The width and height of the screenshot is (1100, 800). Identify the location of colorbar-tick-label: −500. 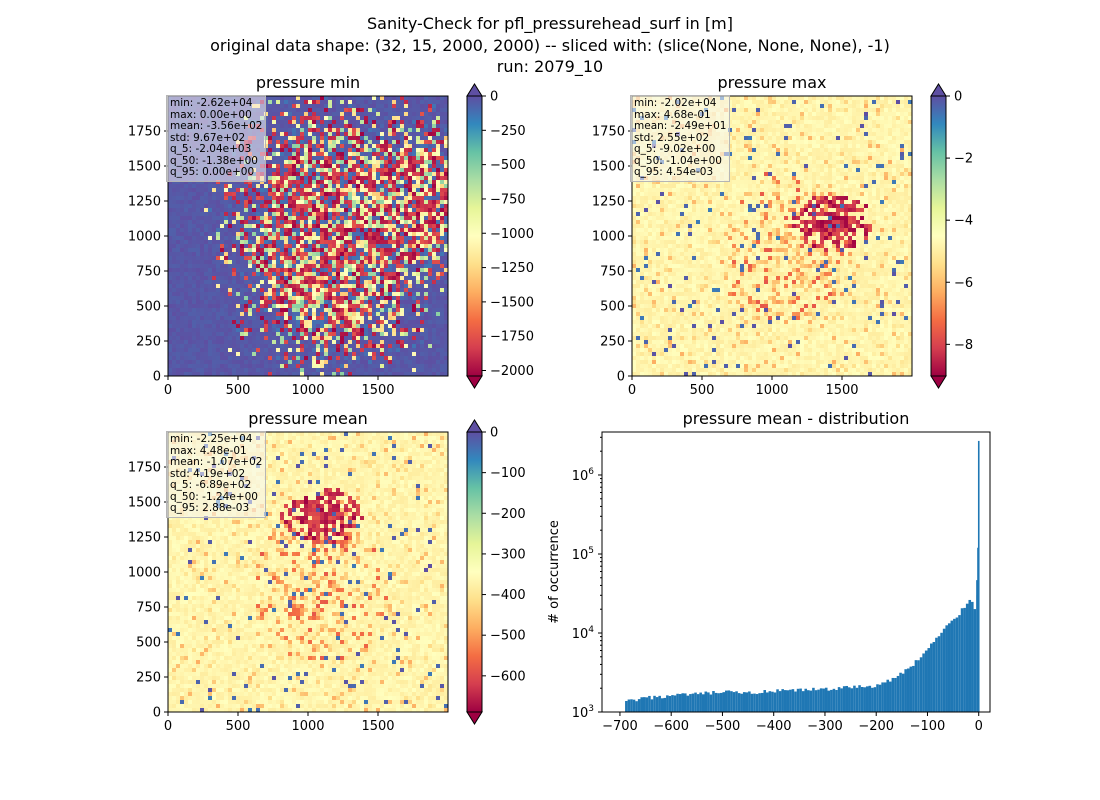
(508, 165).